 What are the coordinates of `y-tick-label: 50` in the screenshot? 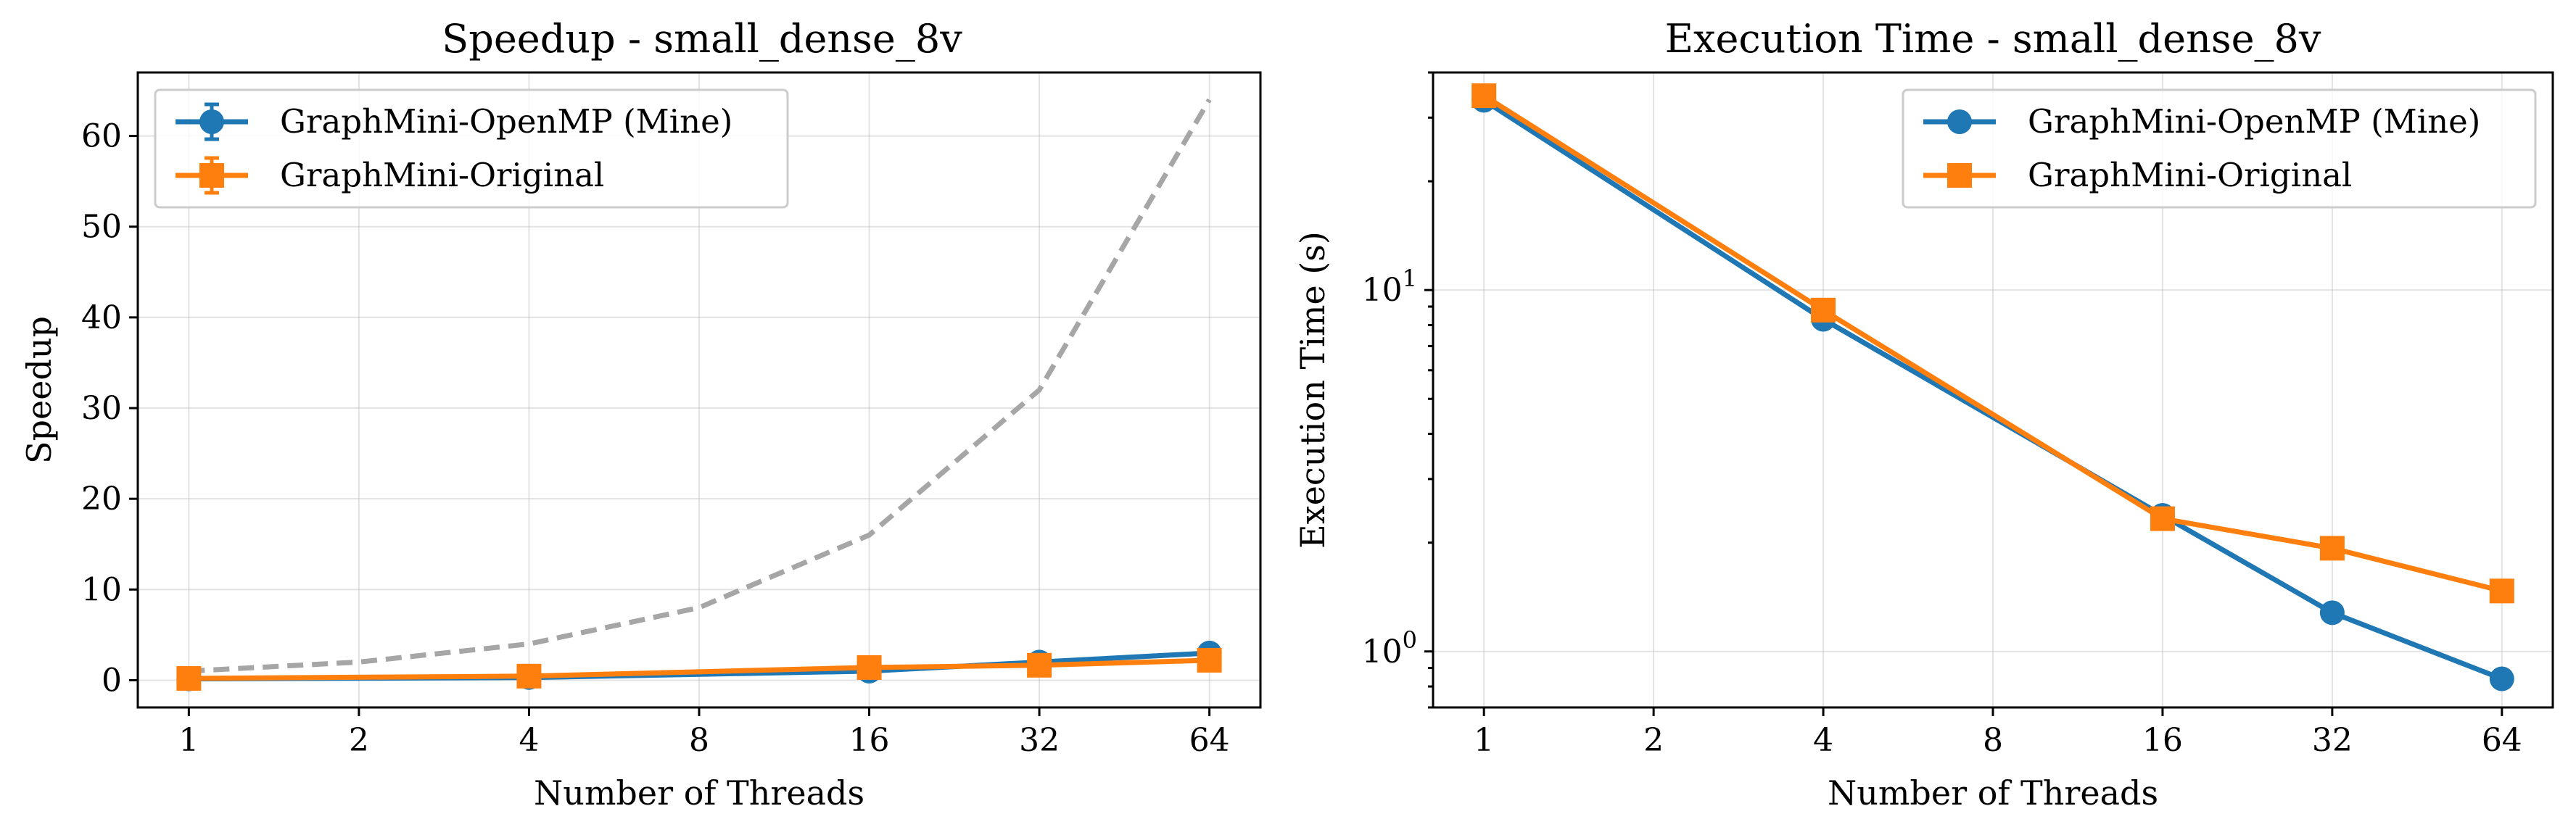 It's located at (101, 227).